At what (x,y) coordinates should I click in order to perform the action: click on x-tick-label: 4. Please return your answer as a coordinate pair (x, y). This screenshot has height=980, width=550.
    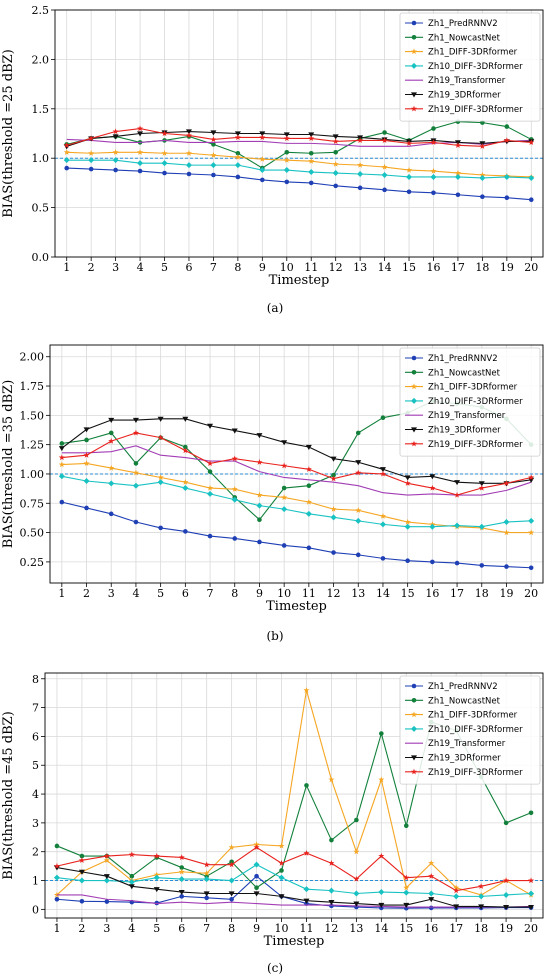
    Looking at the image, I should click on (140, 267).